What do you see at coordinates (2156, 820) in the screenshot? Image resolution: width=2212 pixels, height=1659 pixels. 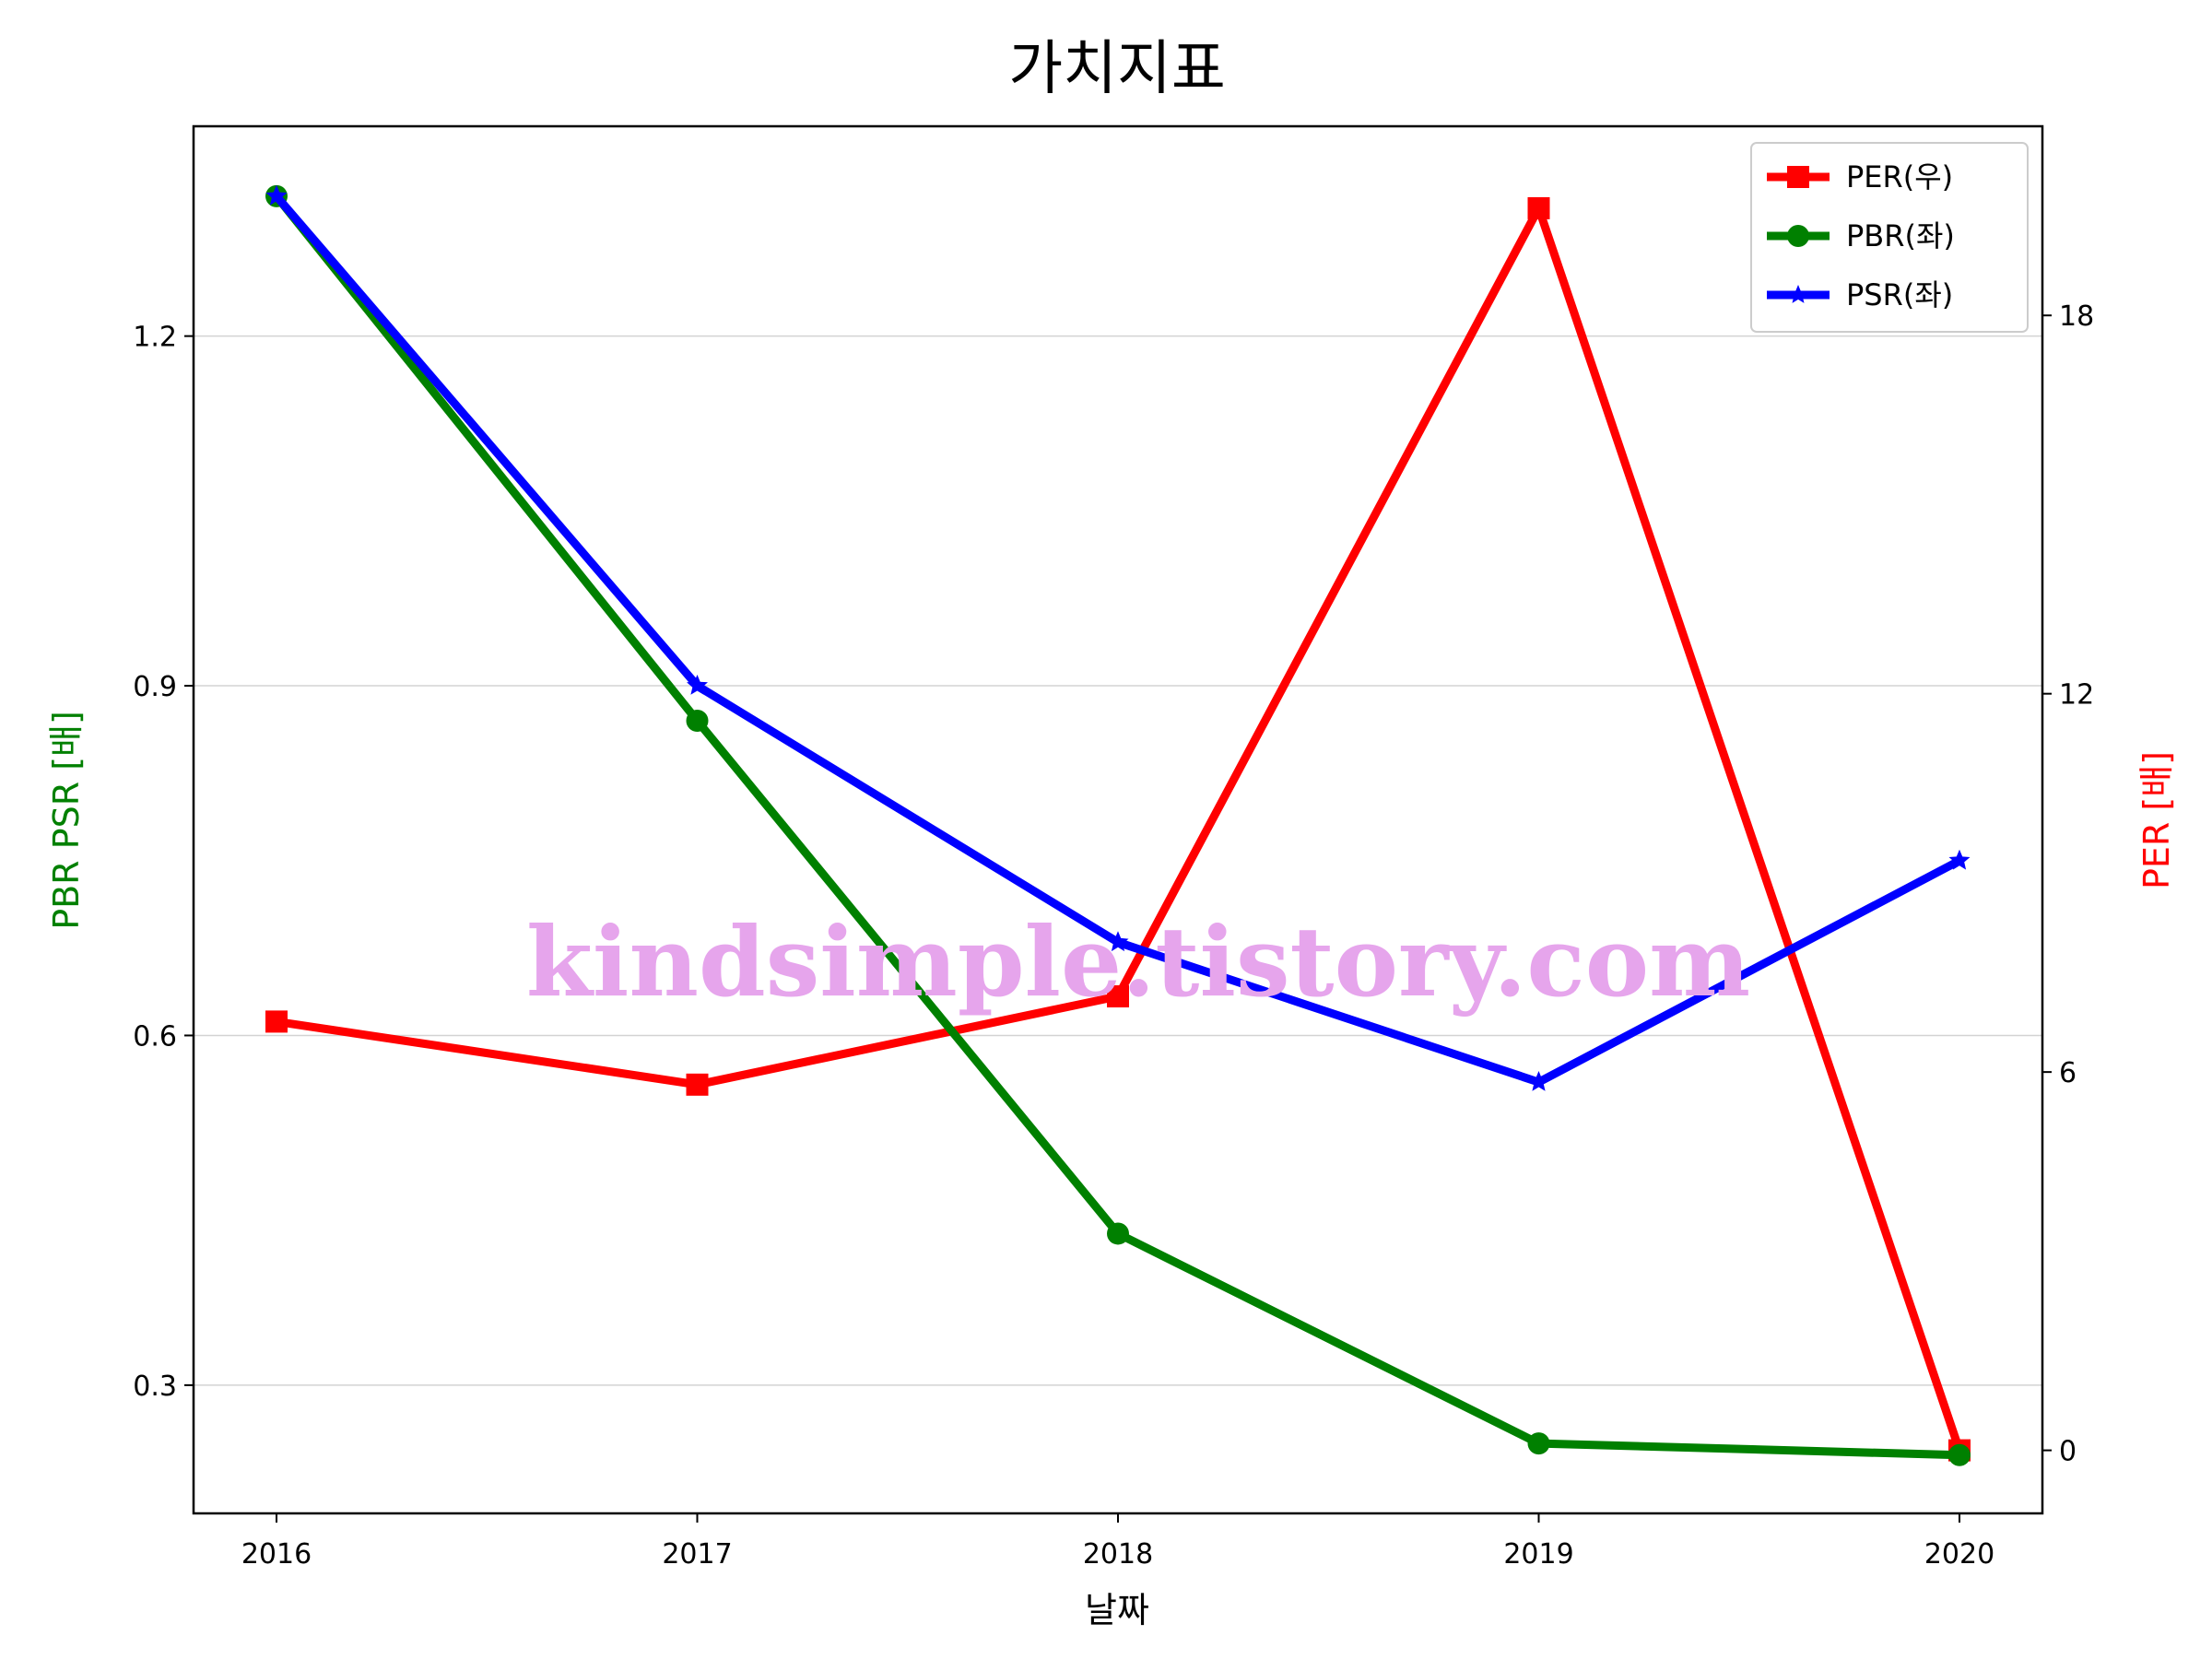 I see `y-axis-right-label: PER [배]` at bounding box center [2156, 820].